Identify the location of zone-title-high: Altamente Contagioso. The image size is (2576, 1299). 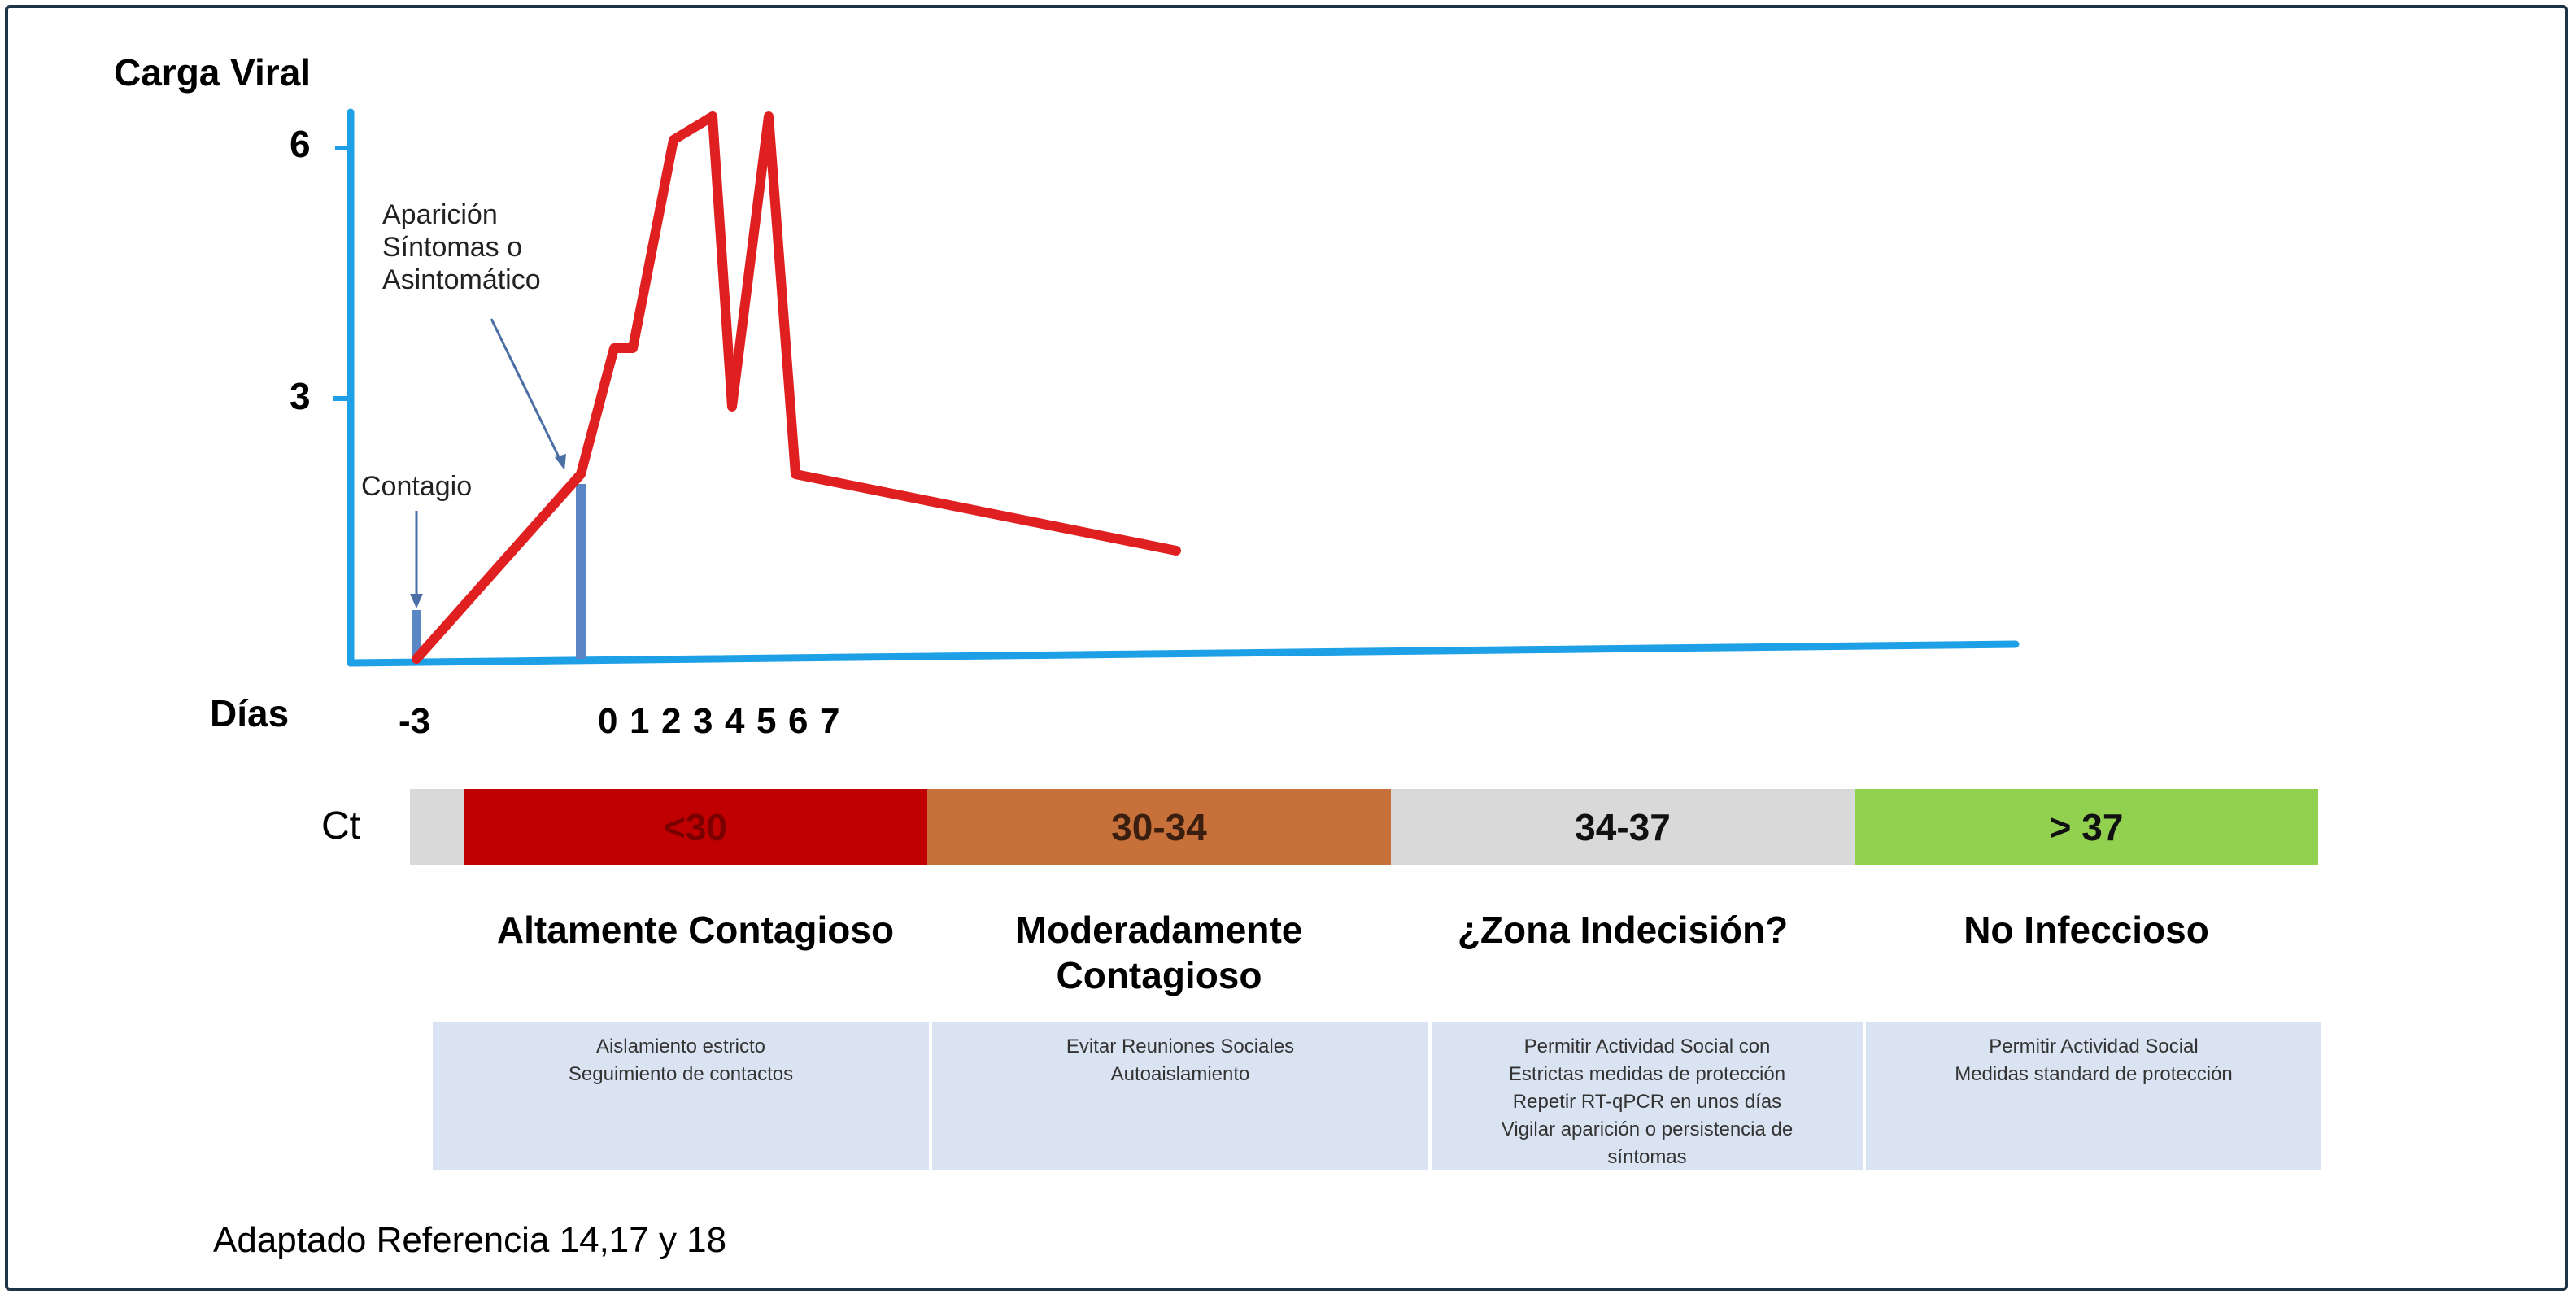
(695, 929).